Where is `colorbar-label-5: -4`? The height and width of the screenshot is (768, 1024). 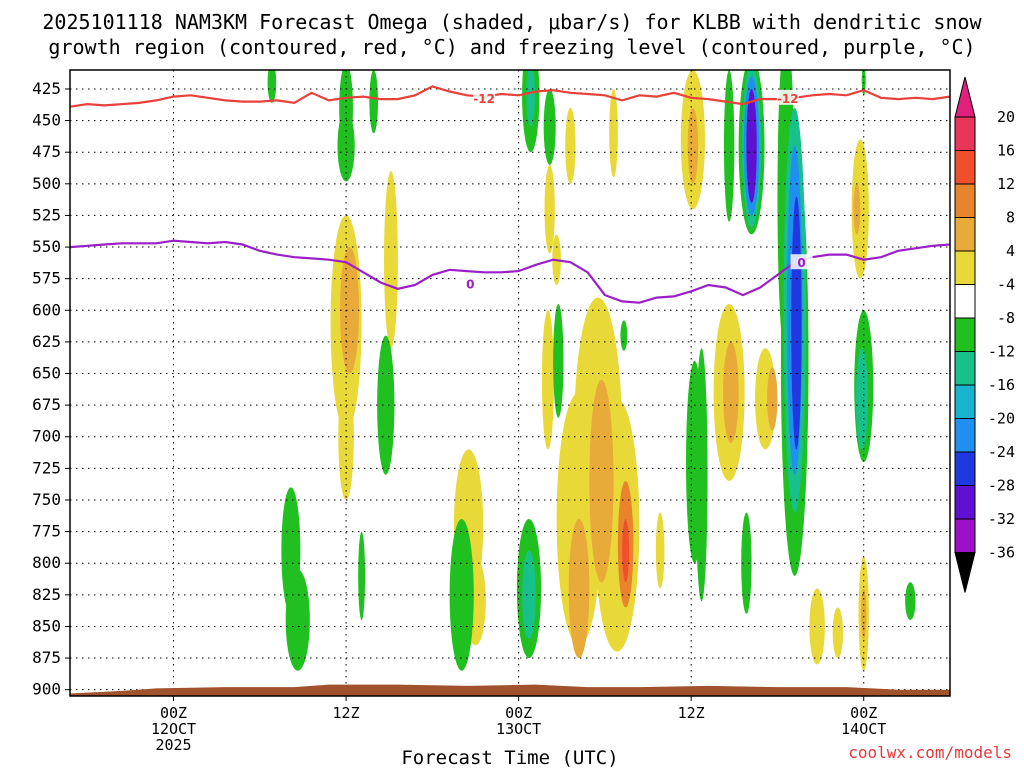
colorbar-label-5: -4 is located at coordinates (1006, 285).